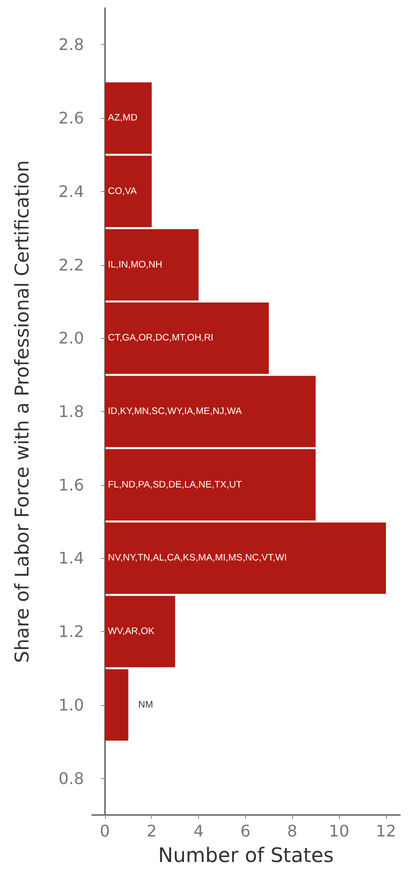  Describe the element at coordinates (245, 831) in the screenshot. I see `x-tick-label: 6` at that location.